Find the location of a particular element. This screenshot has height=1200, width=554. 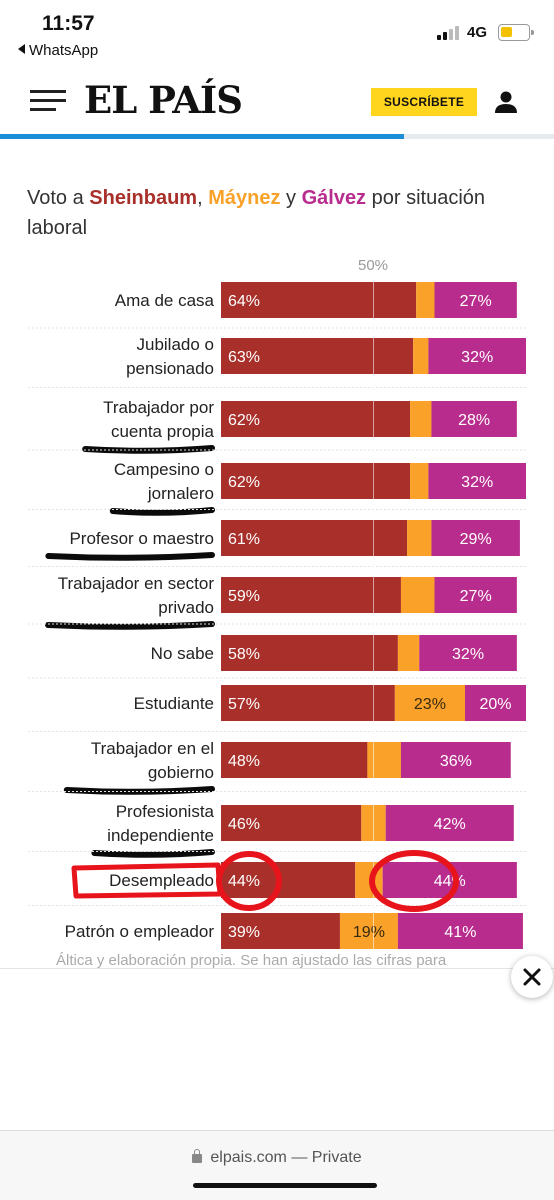

bar-galvez-campesino-o-jornalero is located at coordinates (477, 481).